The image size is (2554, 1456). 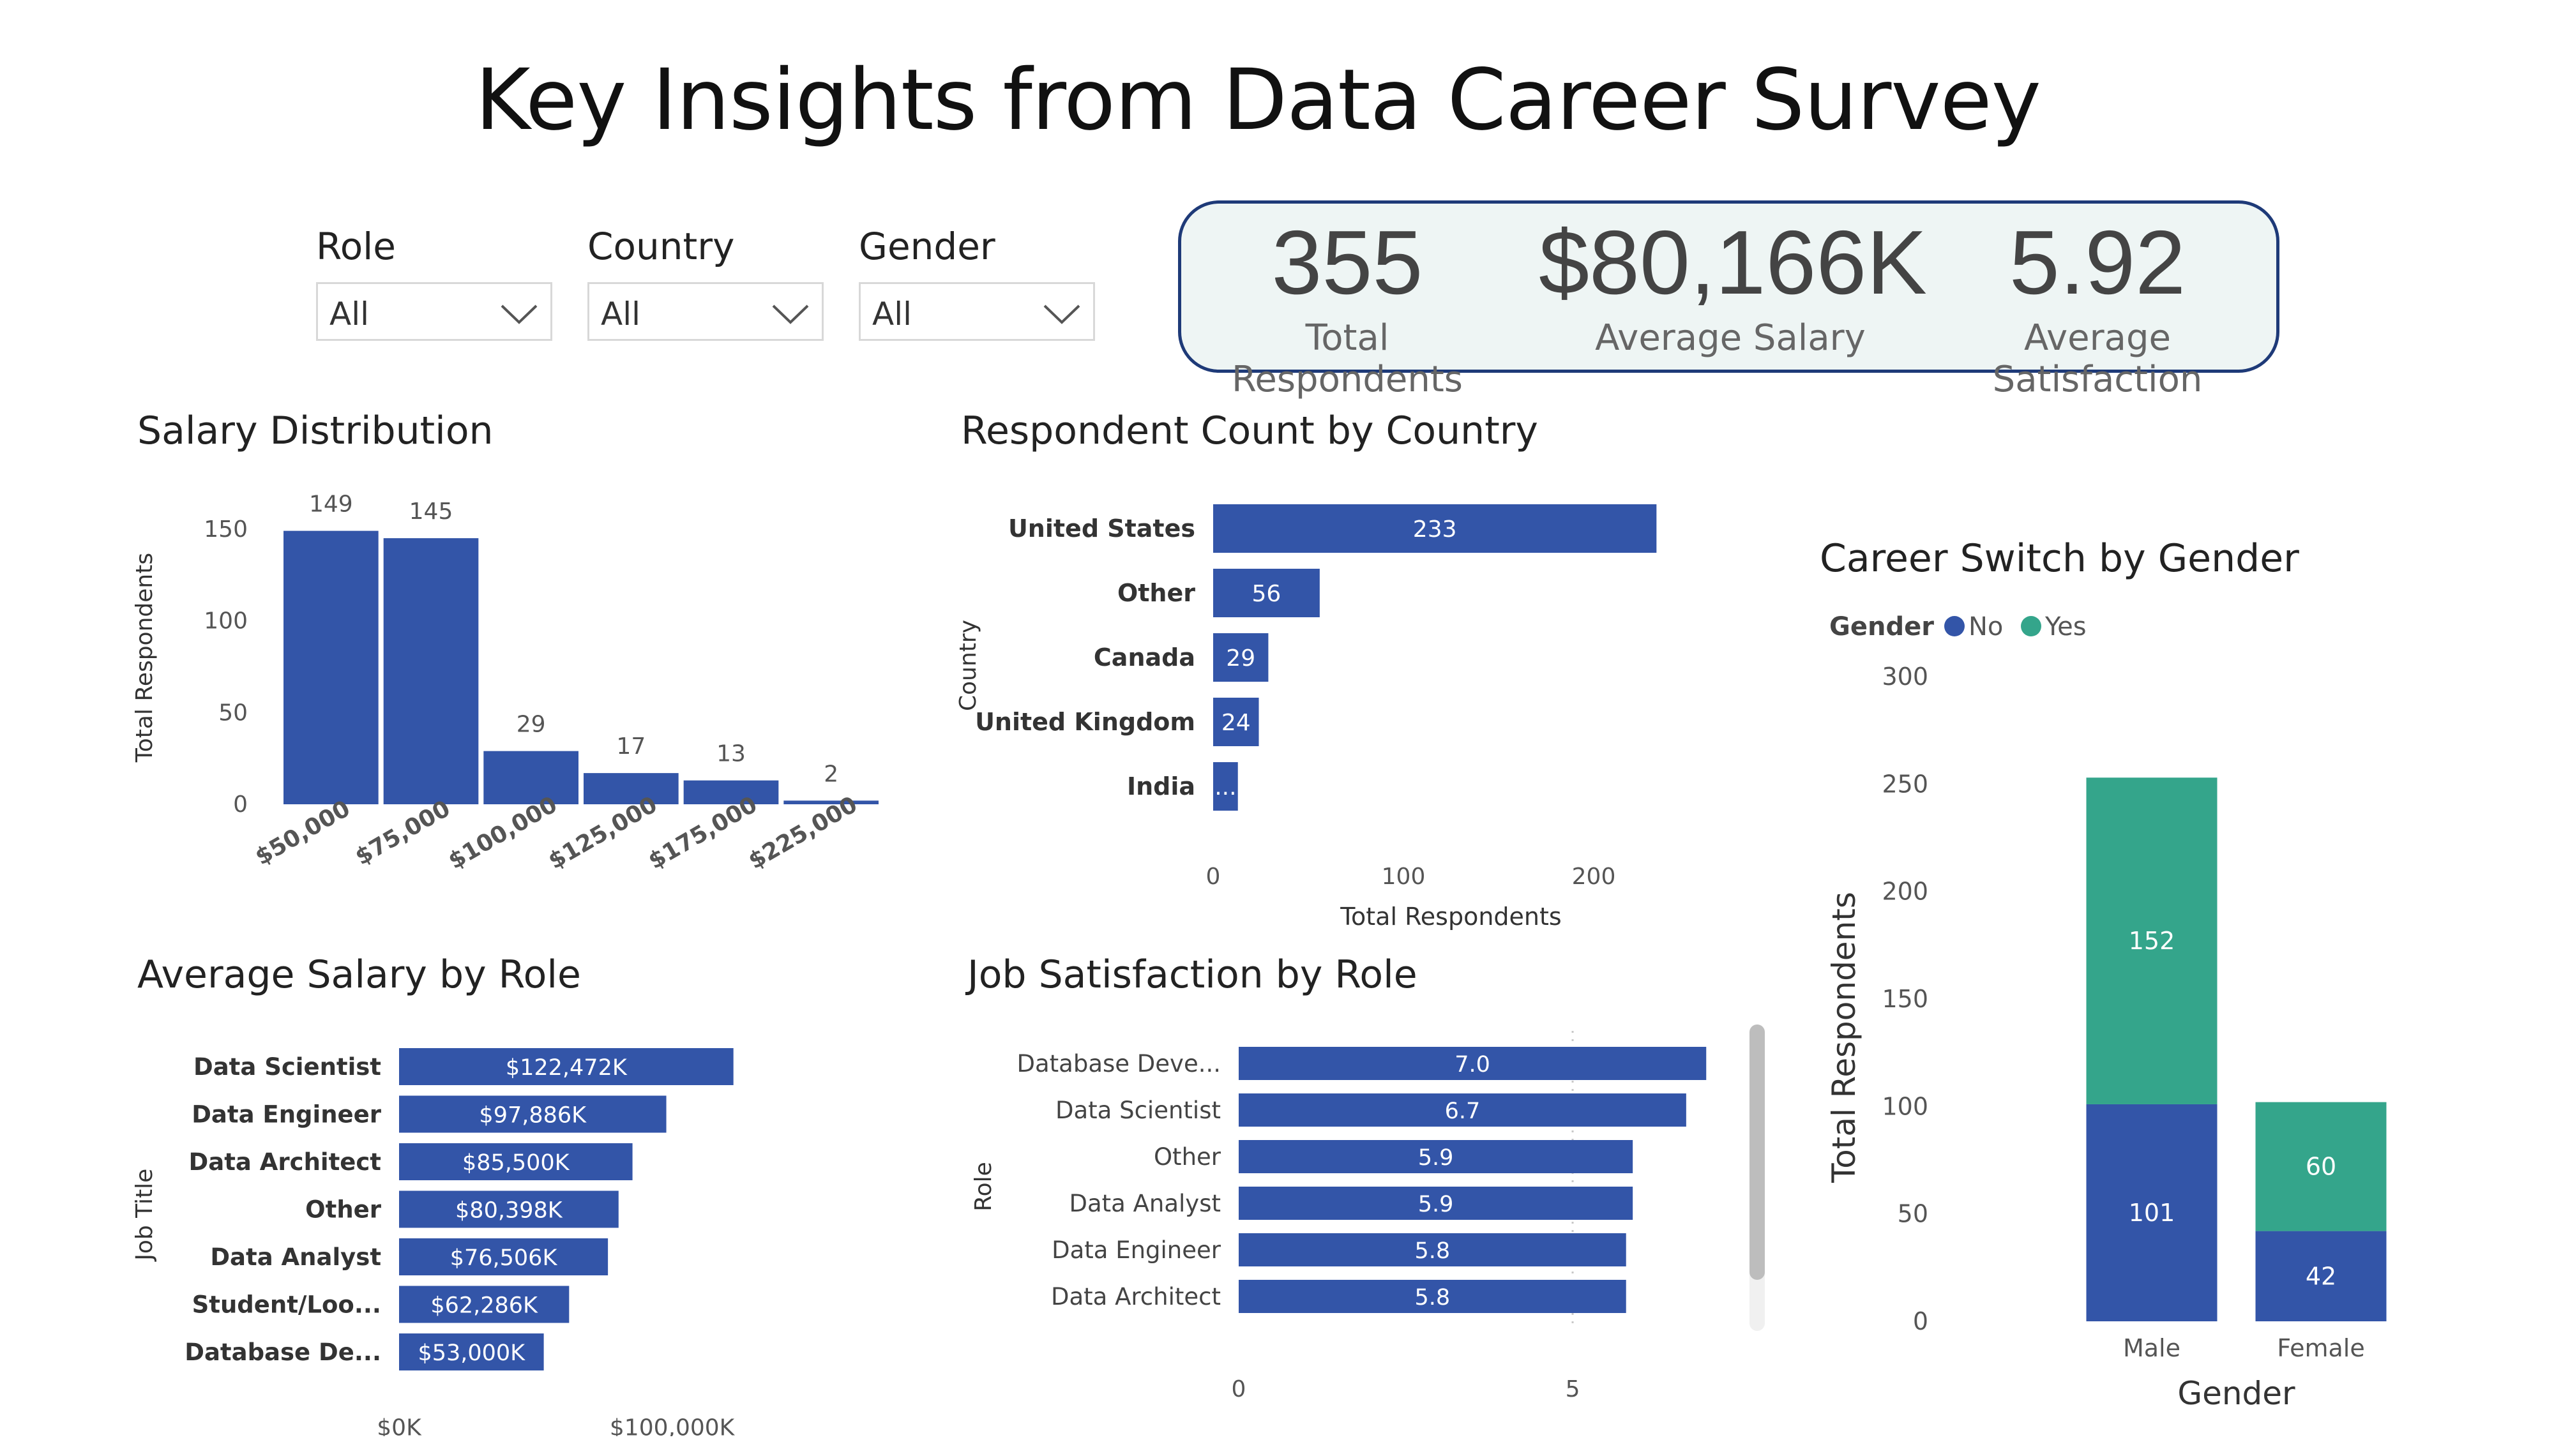 What do you see at coordinates (233, 713) in the screenshot?
I see `y-tick-label: 50` at bounding box center [233, 713].